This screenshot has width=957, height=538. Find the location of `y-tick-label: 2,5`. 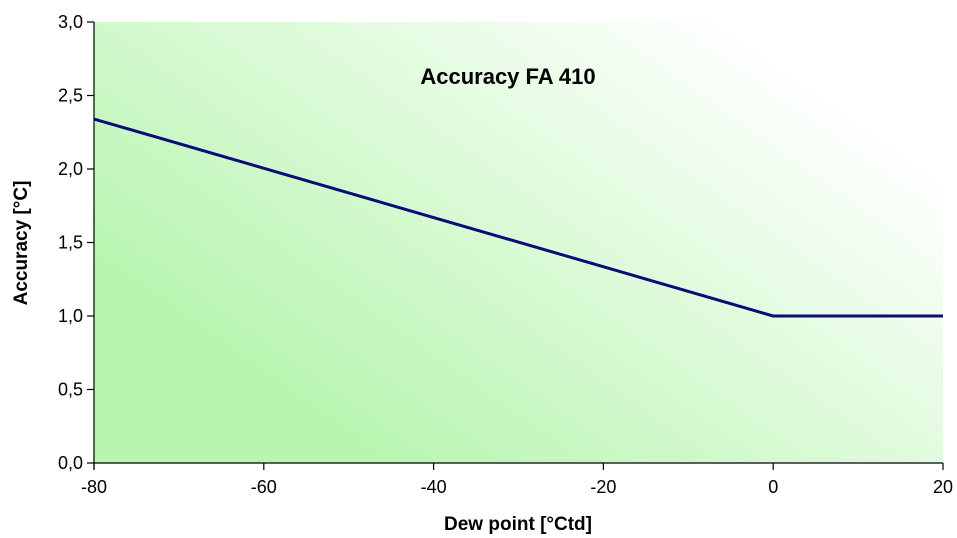

y-tick-label: 2,5 is located at coordinates (70, 96).